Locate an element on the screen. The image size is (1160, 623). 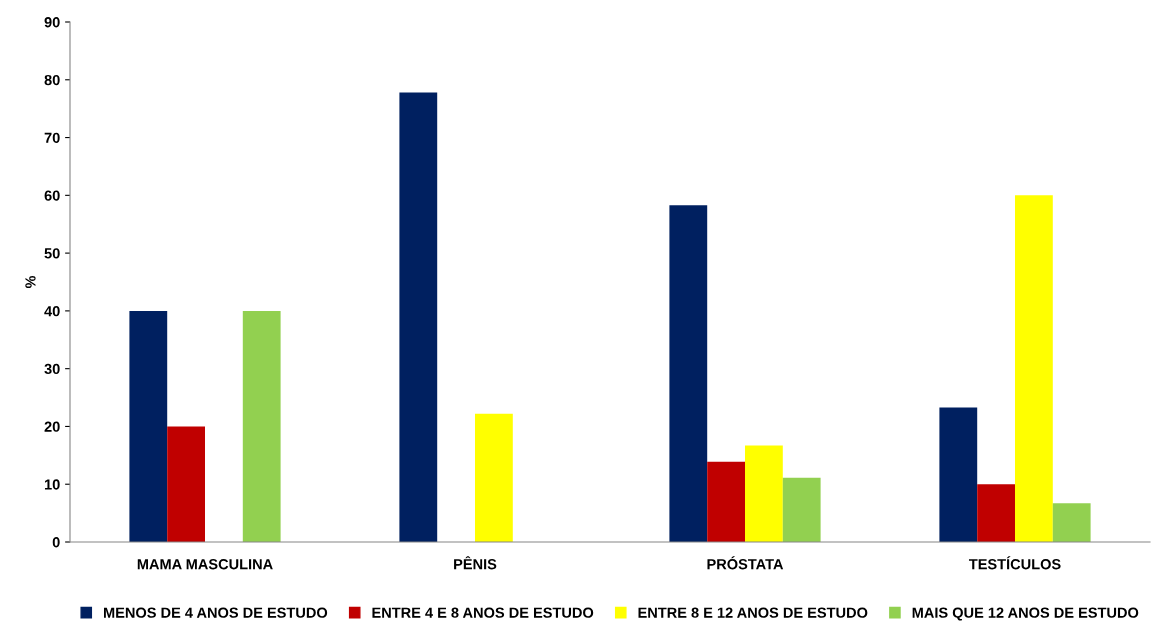
legend-label: MAIS QUE 12 ANOS DE ESTUDO is located at coordinates (1025, 614).